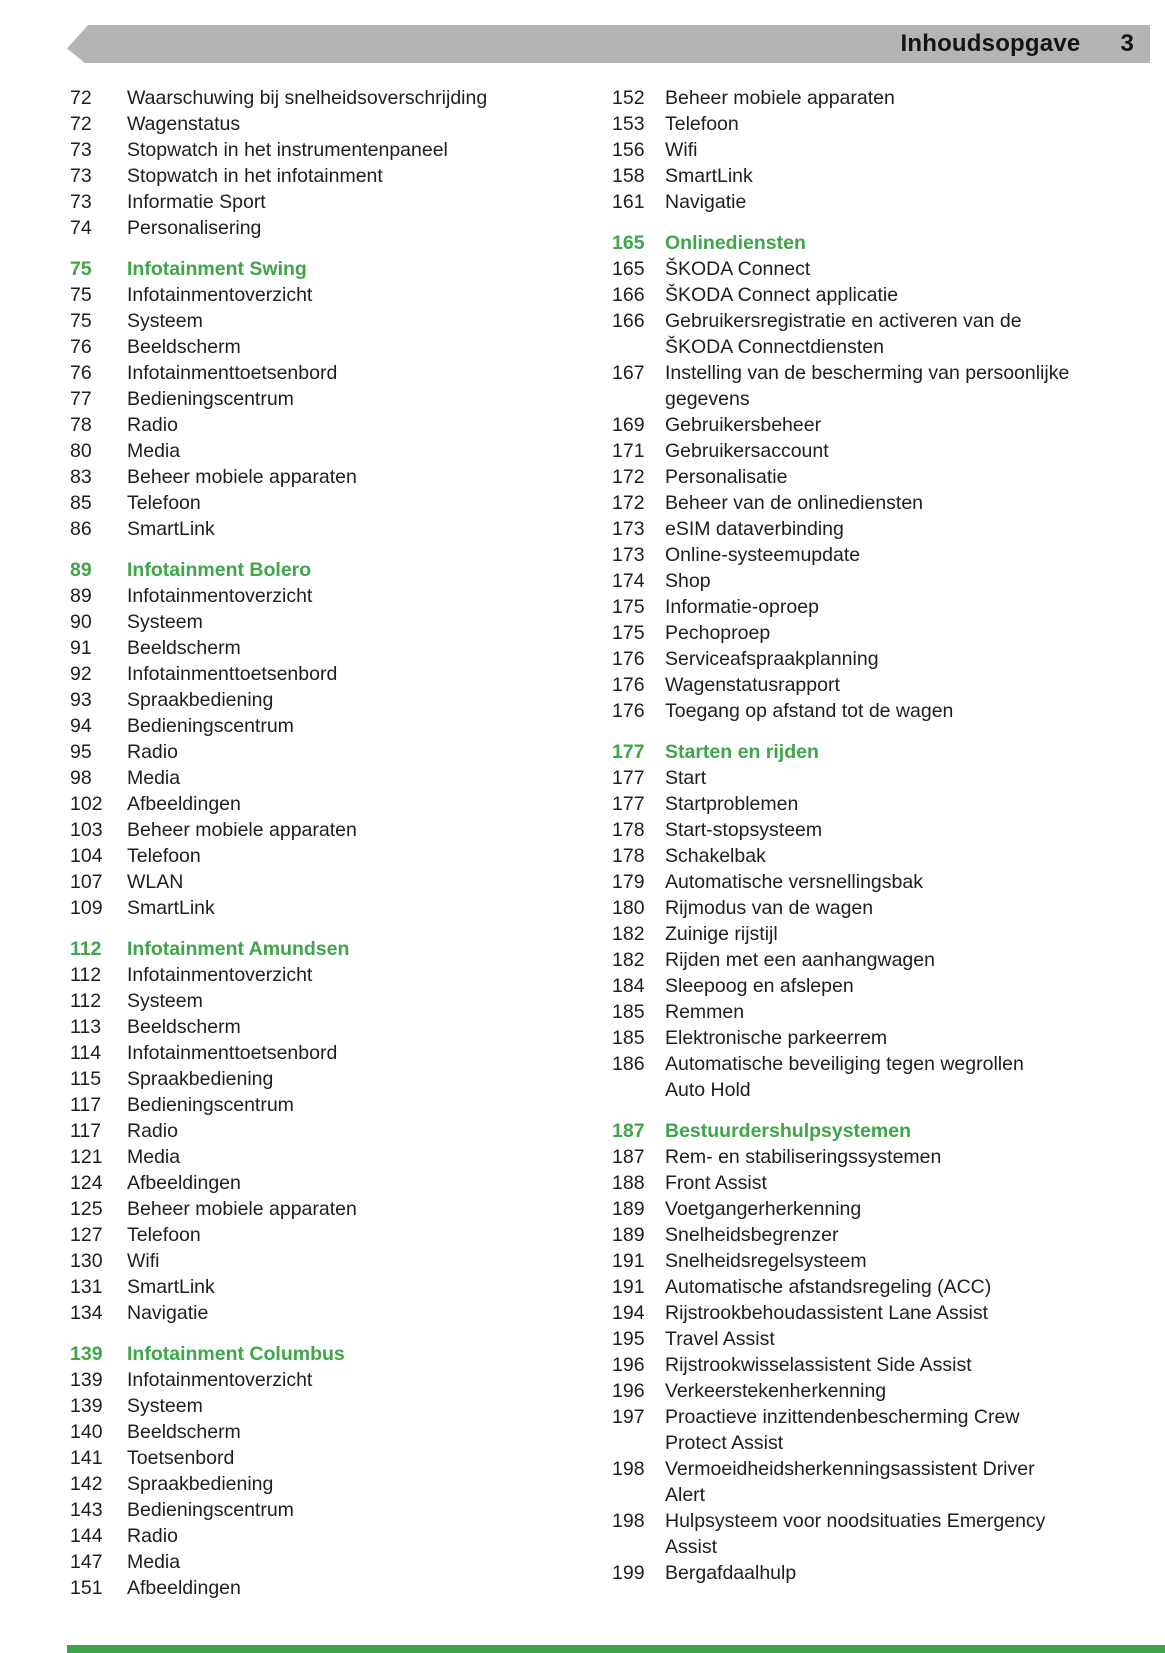  Describe the element at coordinates (313, 529) in the screenshot. I see `toc-entry: 86 SmartLink` at that location.